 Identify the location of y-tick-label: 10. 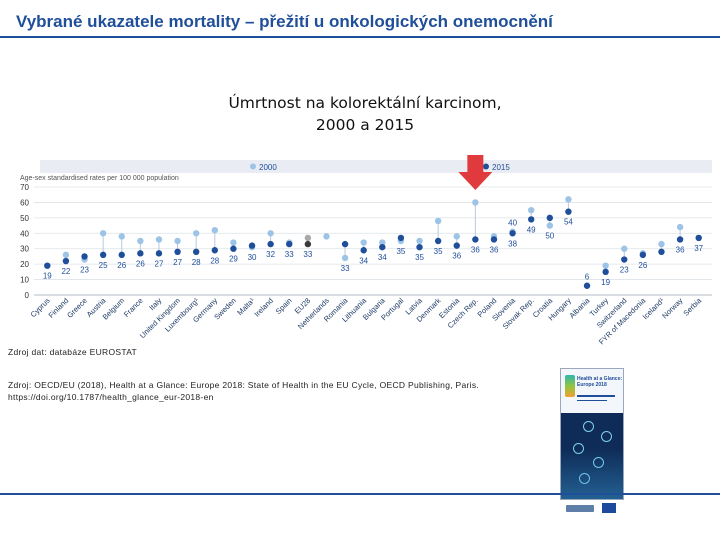
(24, 280).